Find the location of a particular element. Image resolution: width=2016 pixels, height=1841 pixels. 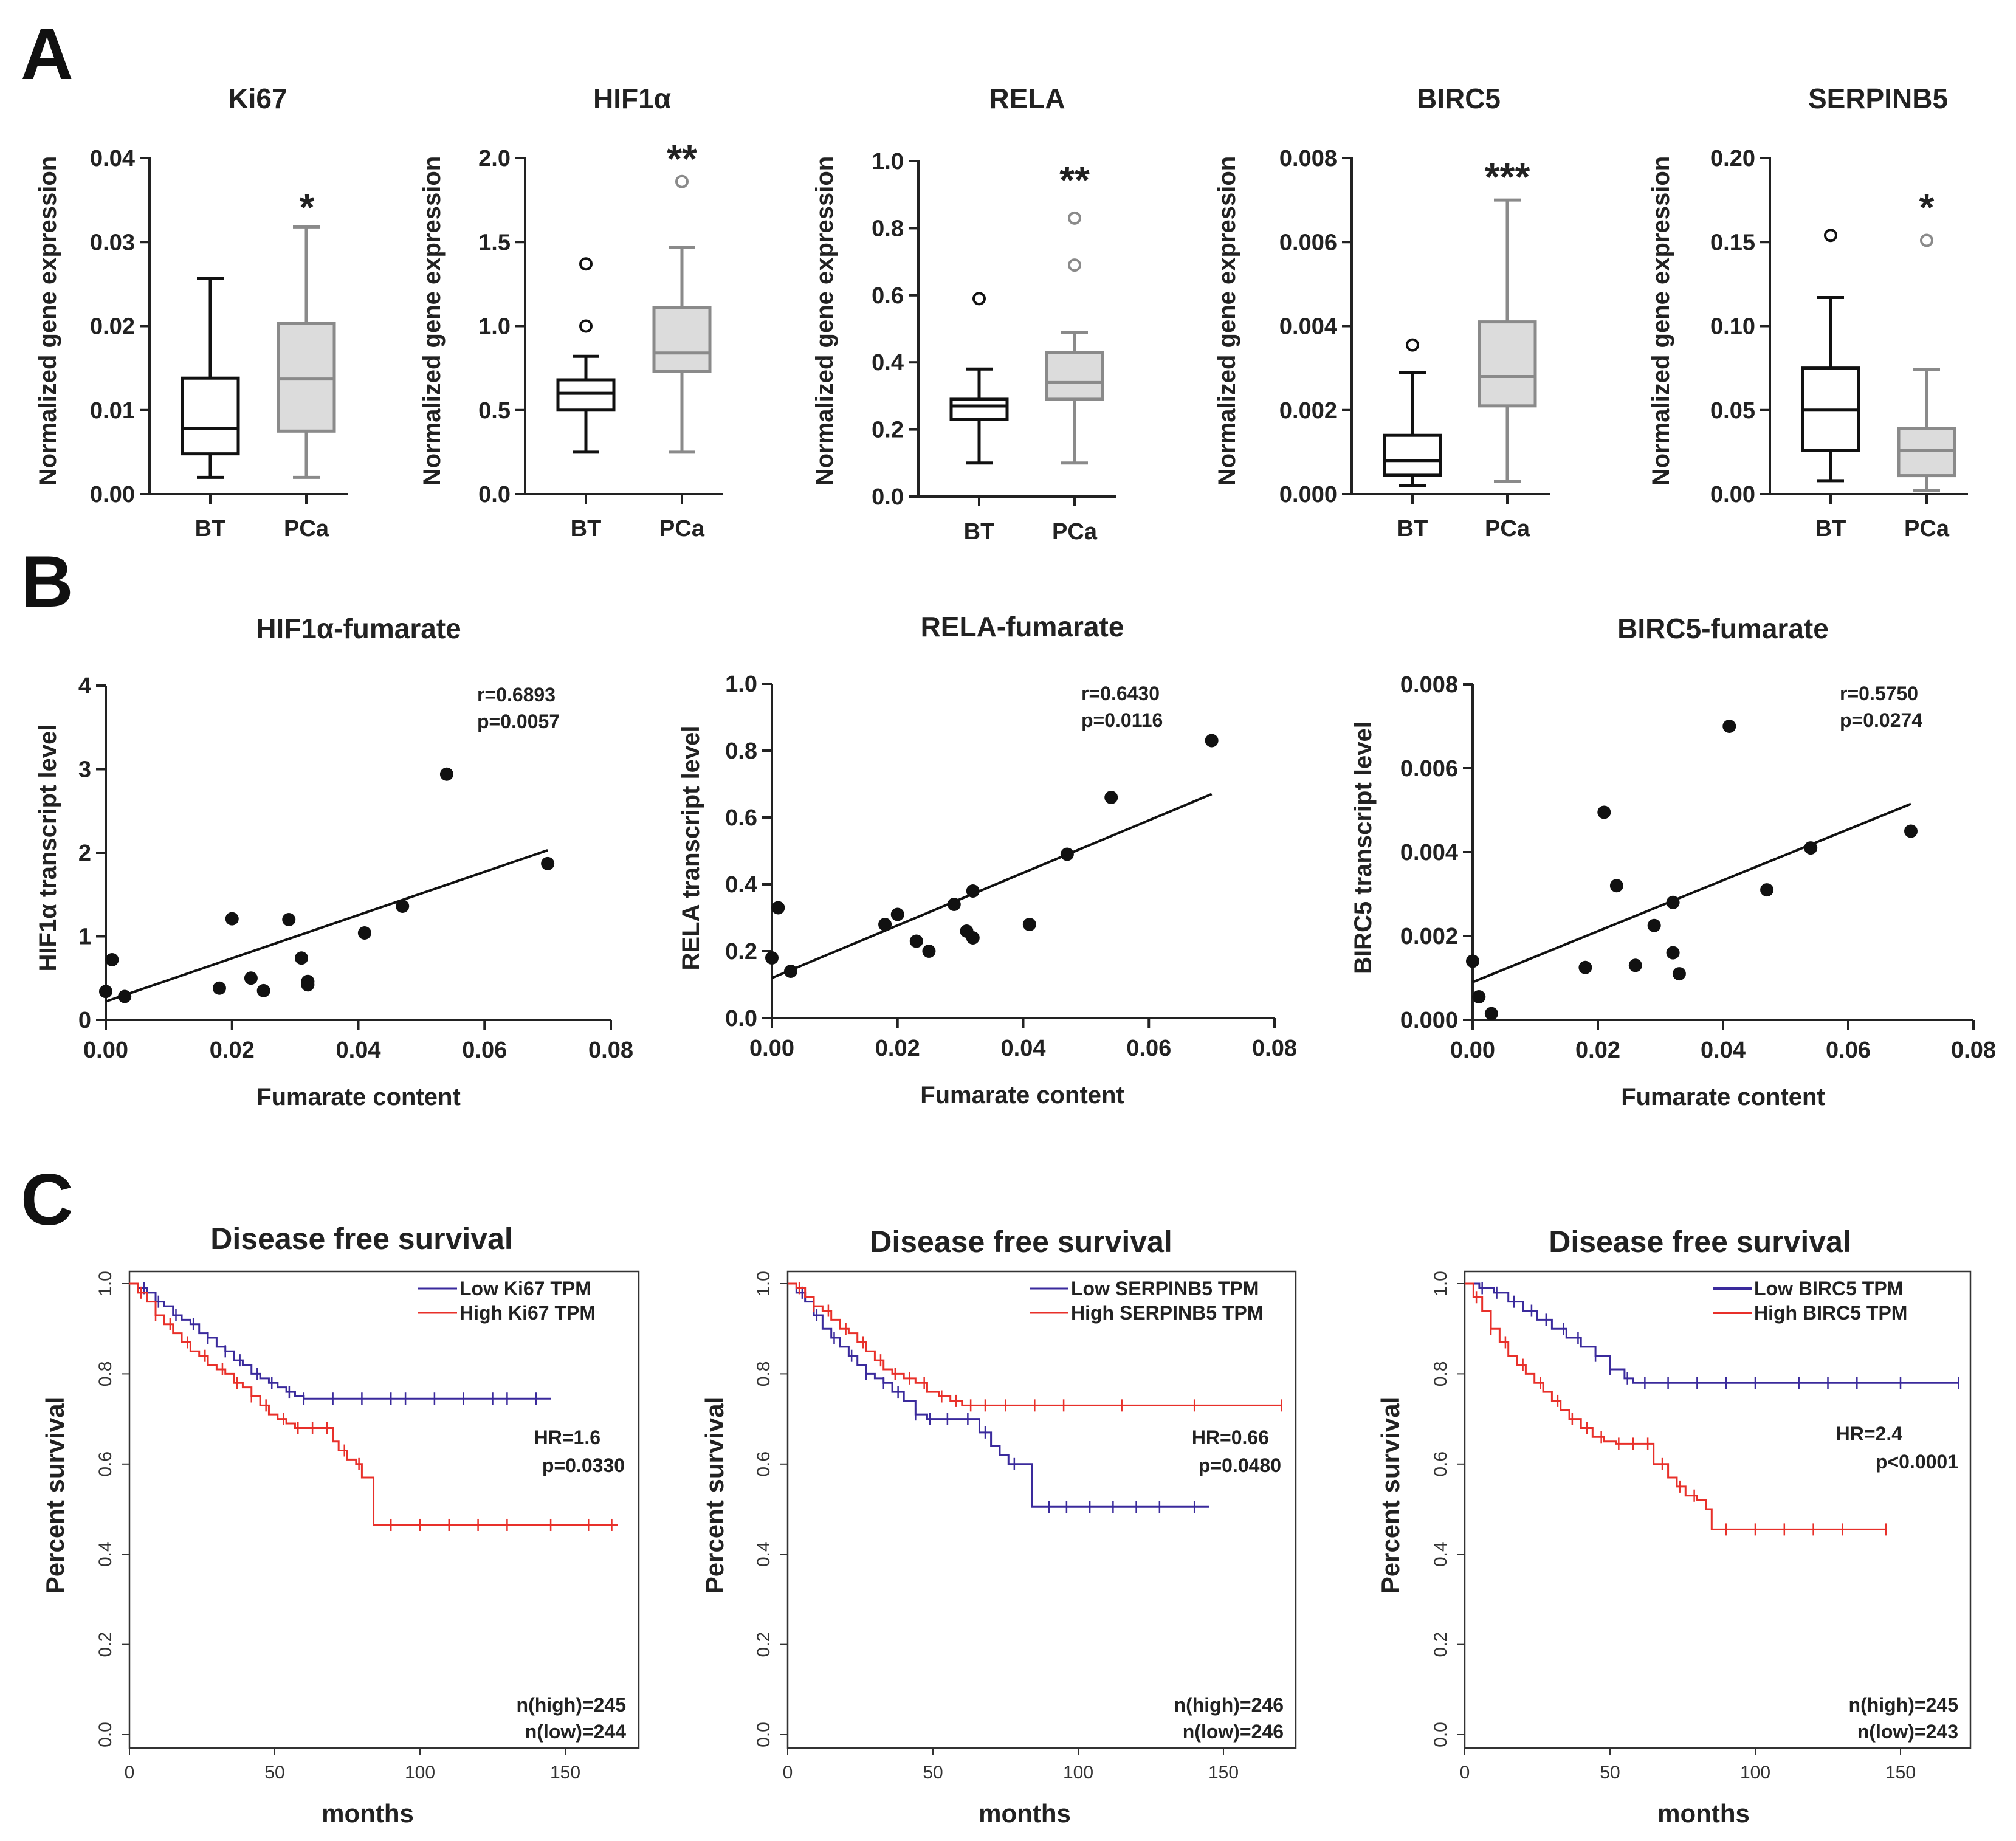

legend-label-low: Low SERPINB5 TPM is located at coordinates (1165, 1289).